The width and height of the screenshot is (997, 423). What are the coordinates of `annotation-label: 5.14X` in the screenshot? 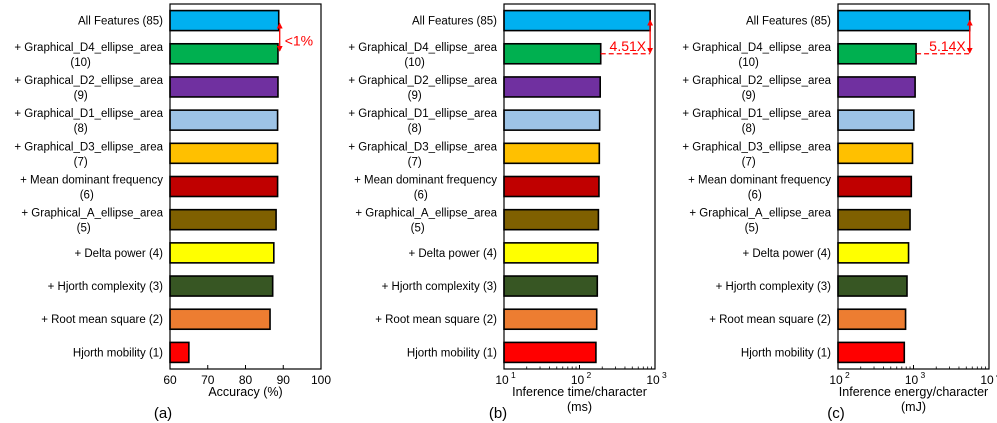 It's located at (947, 46).